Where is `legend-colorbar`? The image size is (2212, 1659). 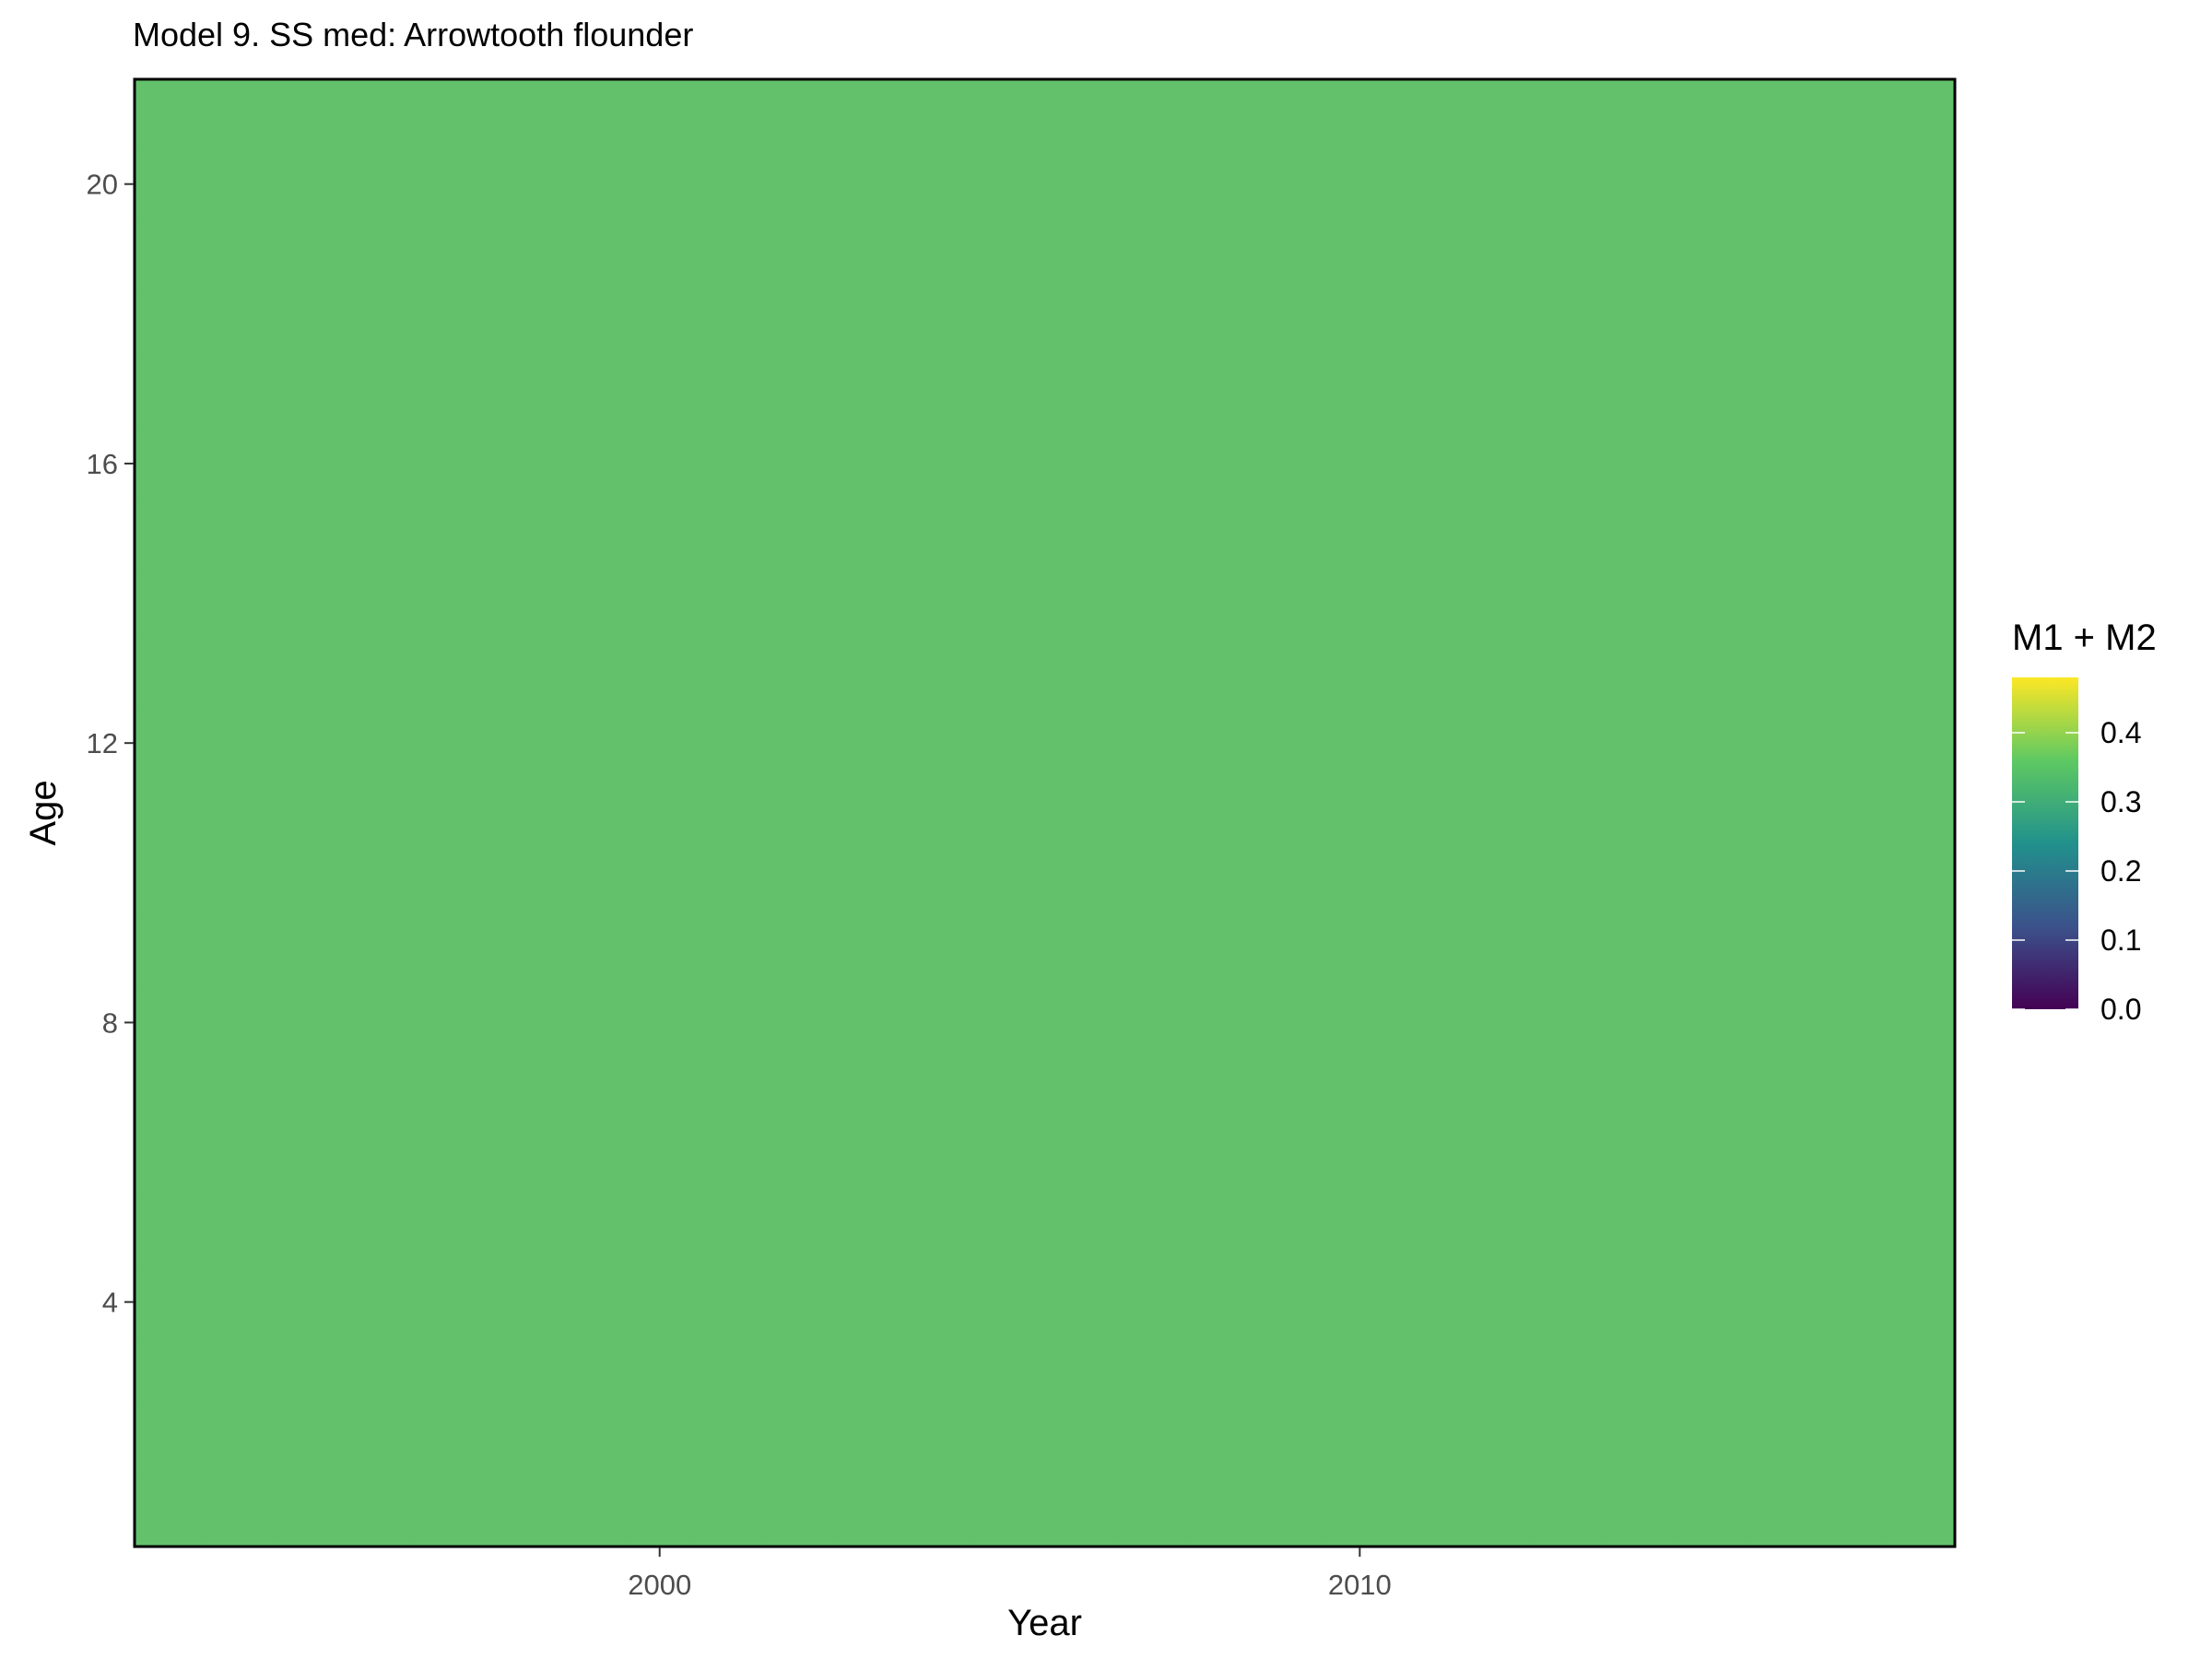 legend-colorbar is located at coordinates (2045, 843).